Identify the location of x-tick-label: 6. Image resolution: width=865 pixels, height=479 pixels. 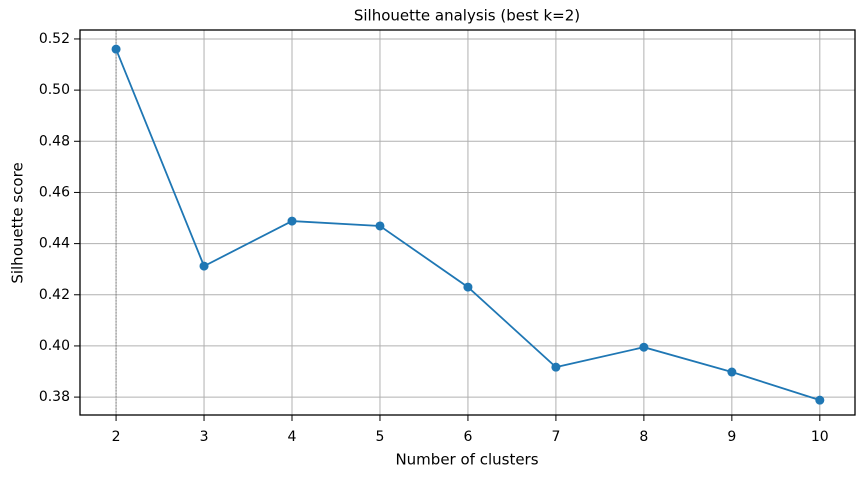
(467, 437).